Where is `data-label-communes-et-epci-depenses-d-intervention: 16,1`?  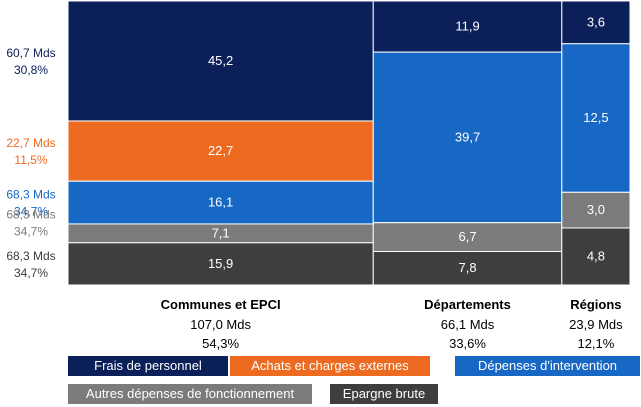 data-label-communes-et-epci-depenses-d-intervention: 16,1 is located at coordinates (220, 202).